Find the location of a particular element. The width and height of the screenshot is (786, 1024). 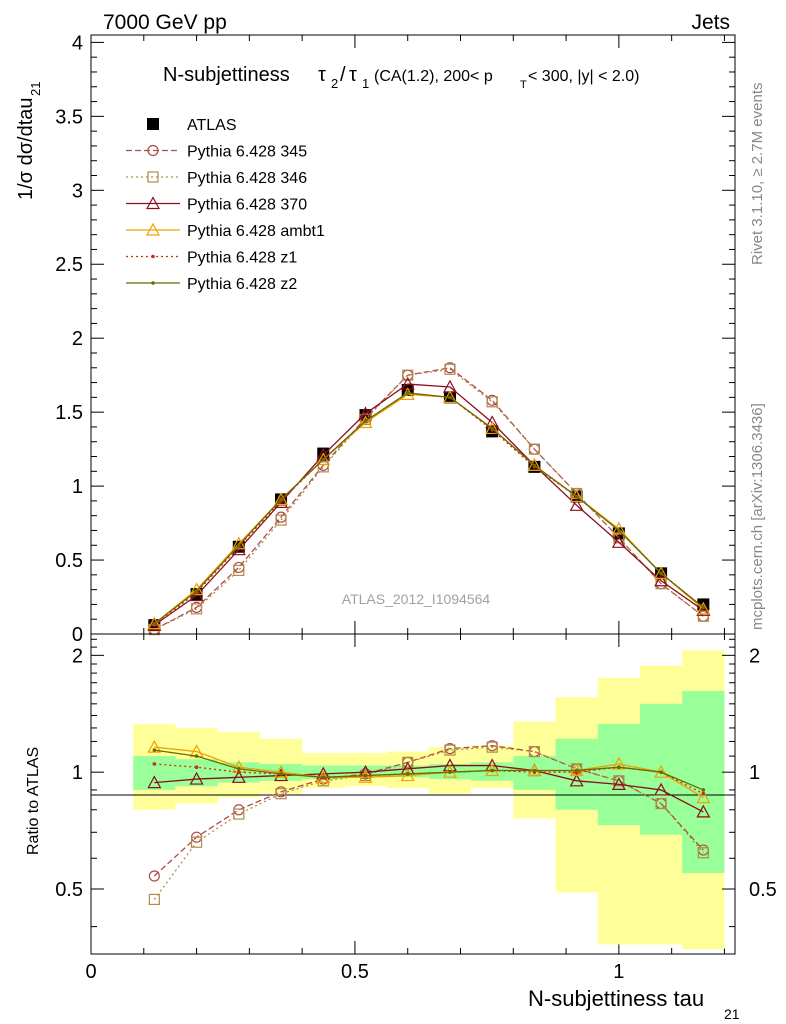

legend-entry: Pythia 6.428 370 is located at coordinates (216, 205).